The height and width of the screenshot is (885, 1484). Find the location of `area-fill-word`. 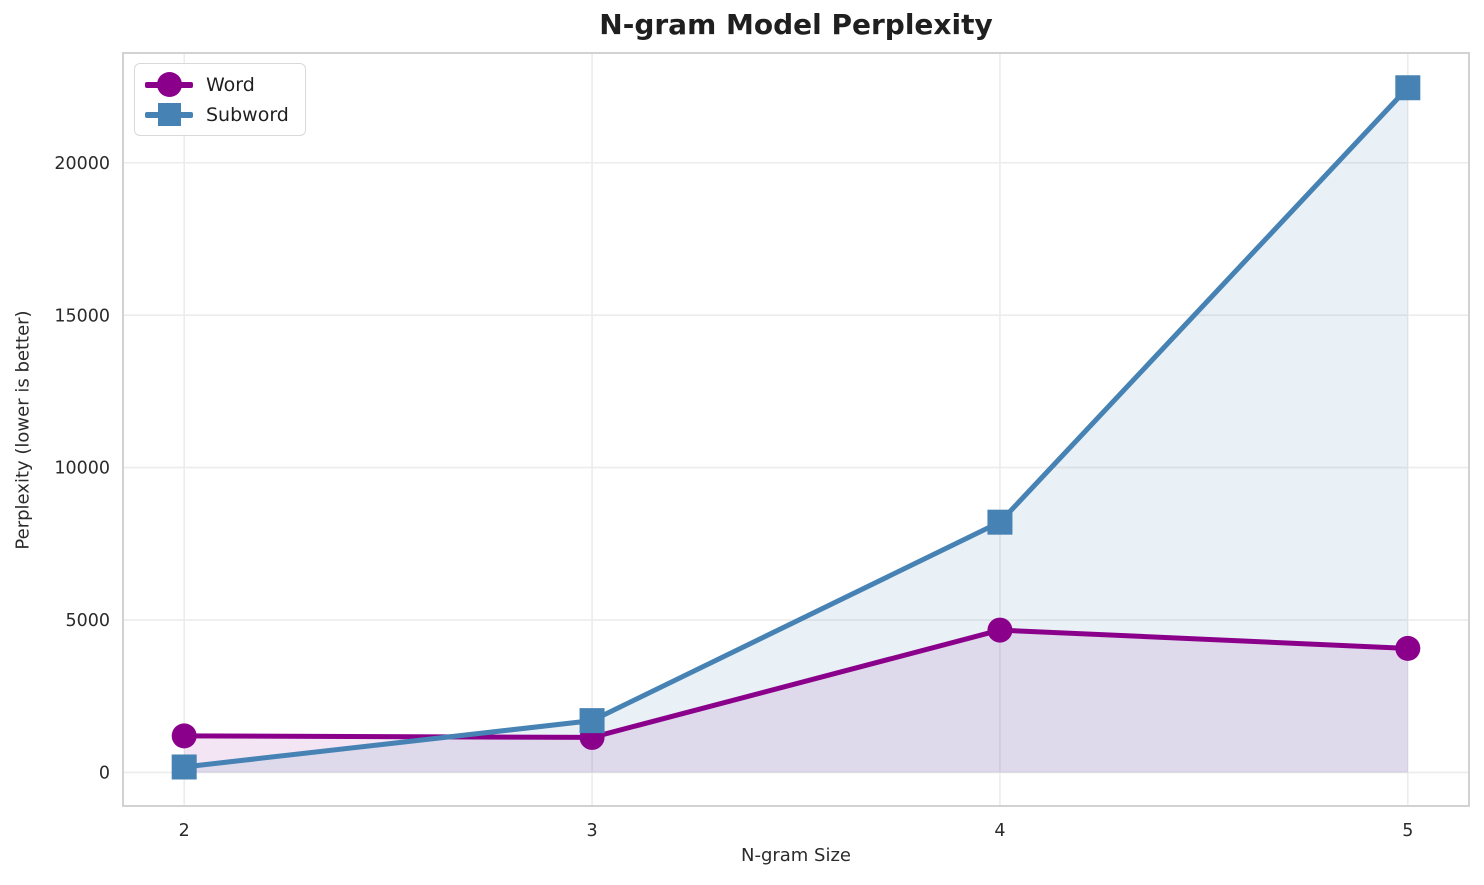

area-fill-word is located at coordinates (796, 701).